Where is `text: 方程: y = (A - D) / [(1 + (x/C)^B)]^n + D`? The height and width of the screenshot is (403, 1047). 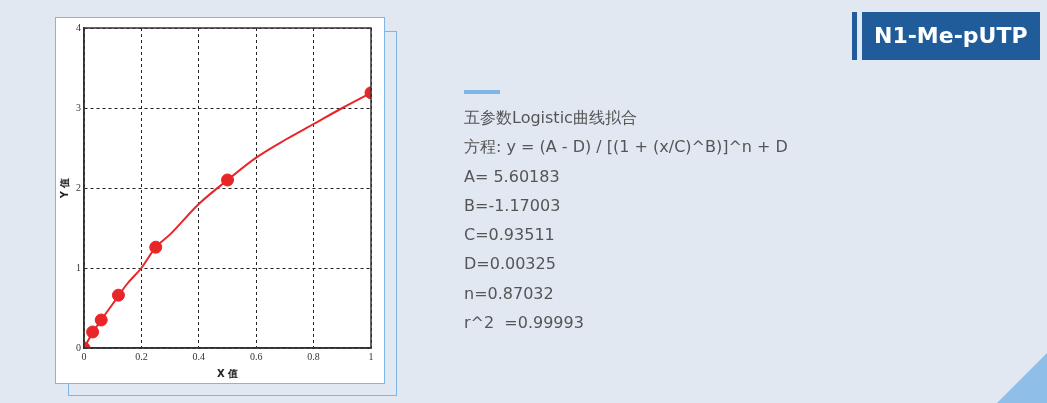
text: 方程: y = (A - D) / [(1 + (x/C)^B)]^n + D is located at coordinates (626, 147).